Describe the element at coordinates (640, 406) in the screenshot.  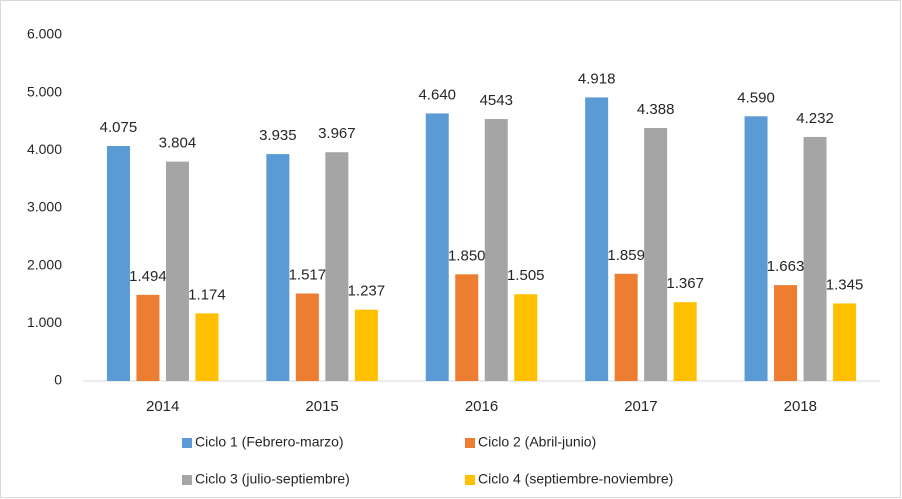
I see `x-tick-label: 2017` at that location.